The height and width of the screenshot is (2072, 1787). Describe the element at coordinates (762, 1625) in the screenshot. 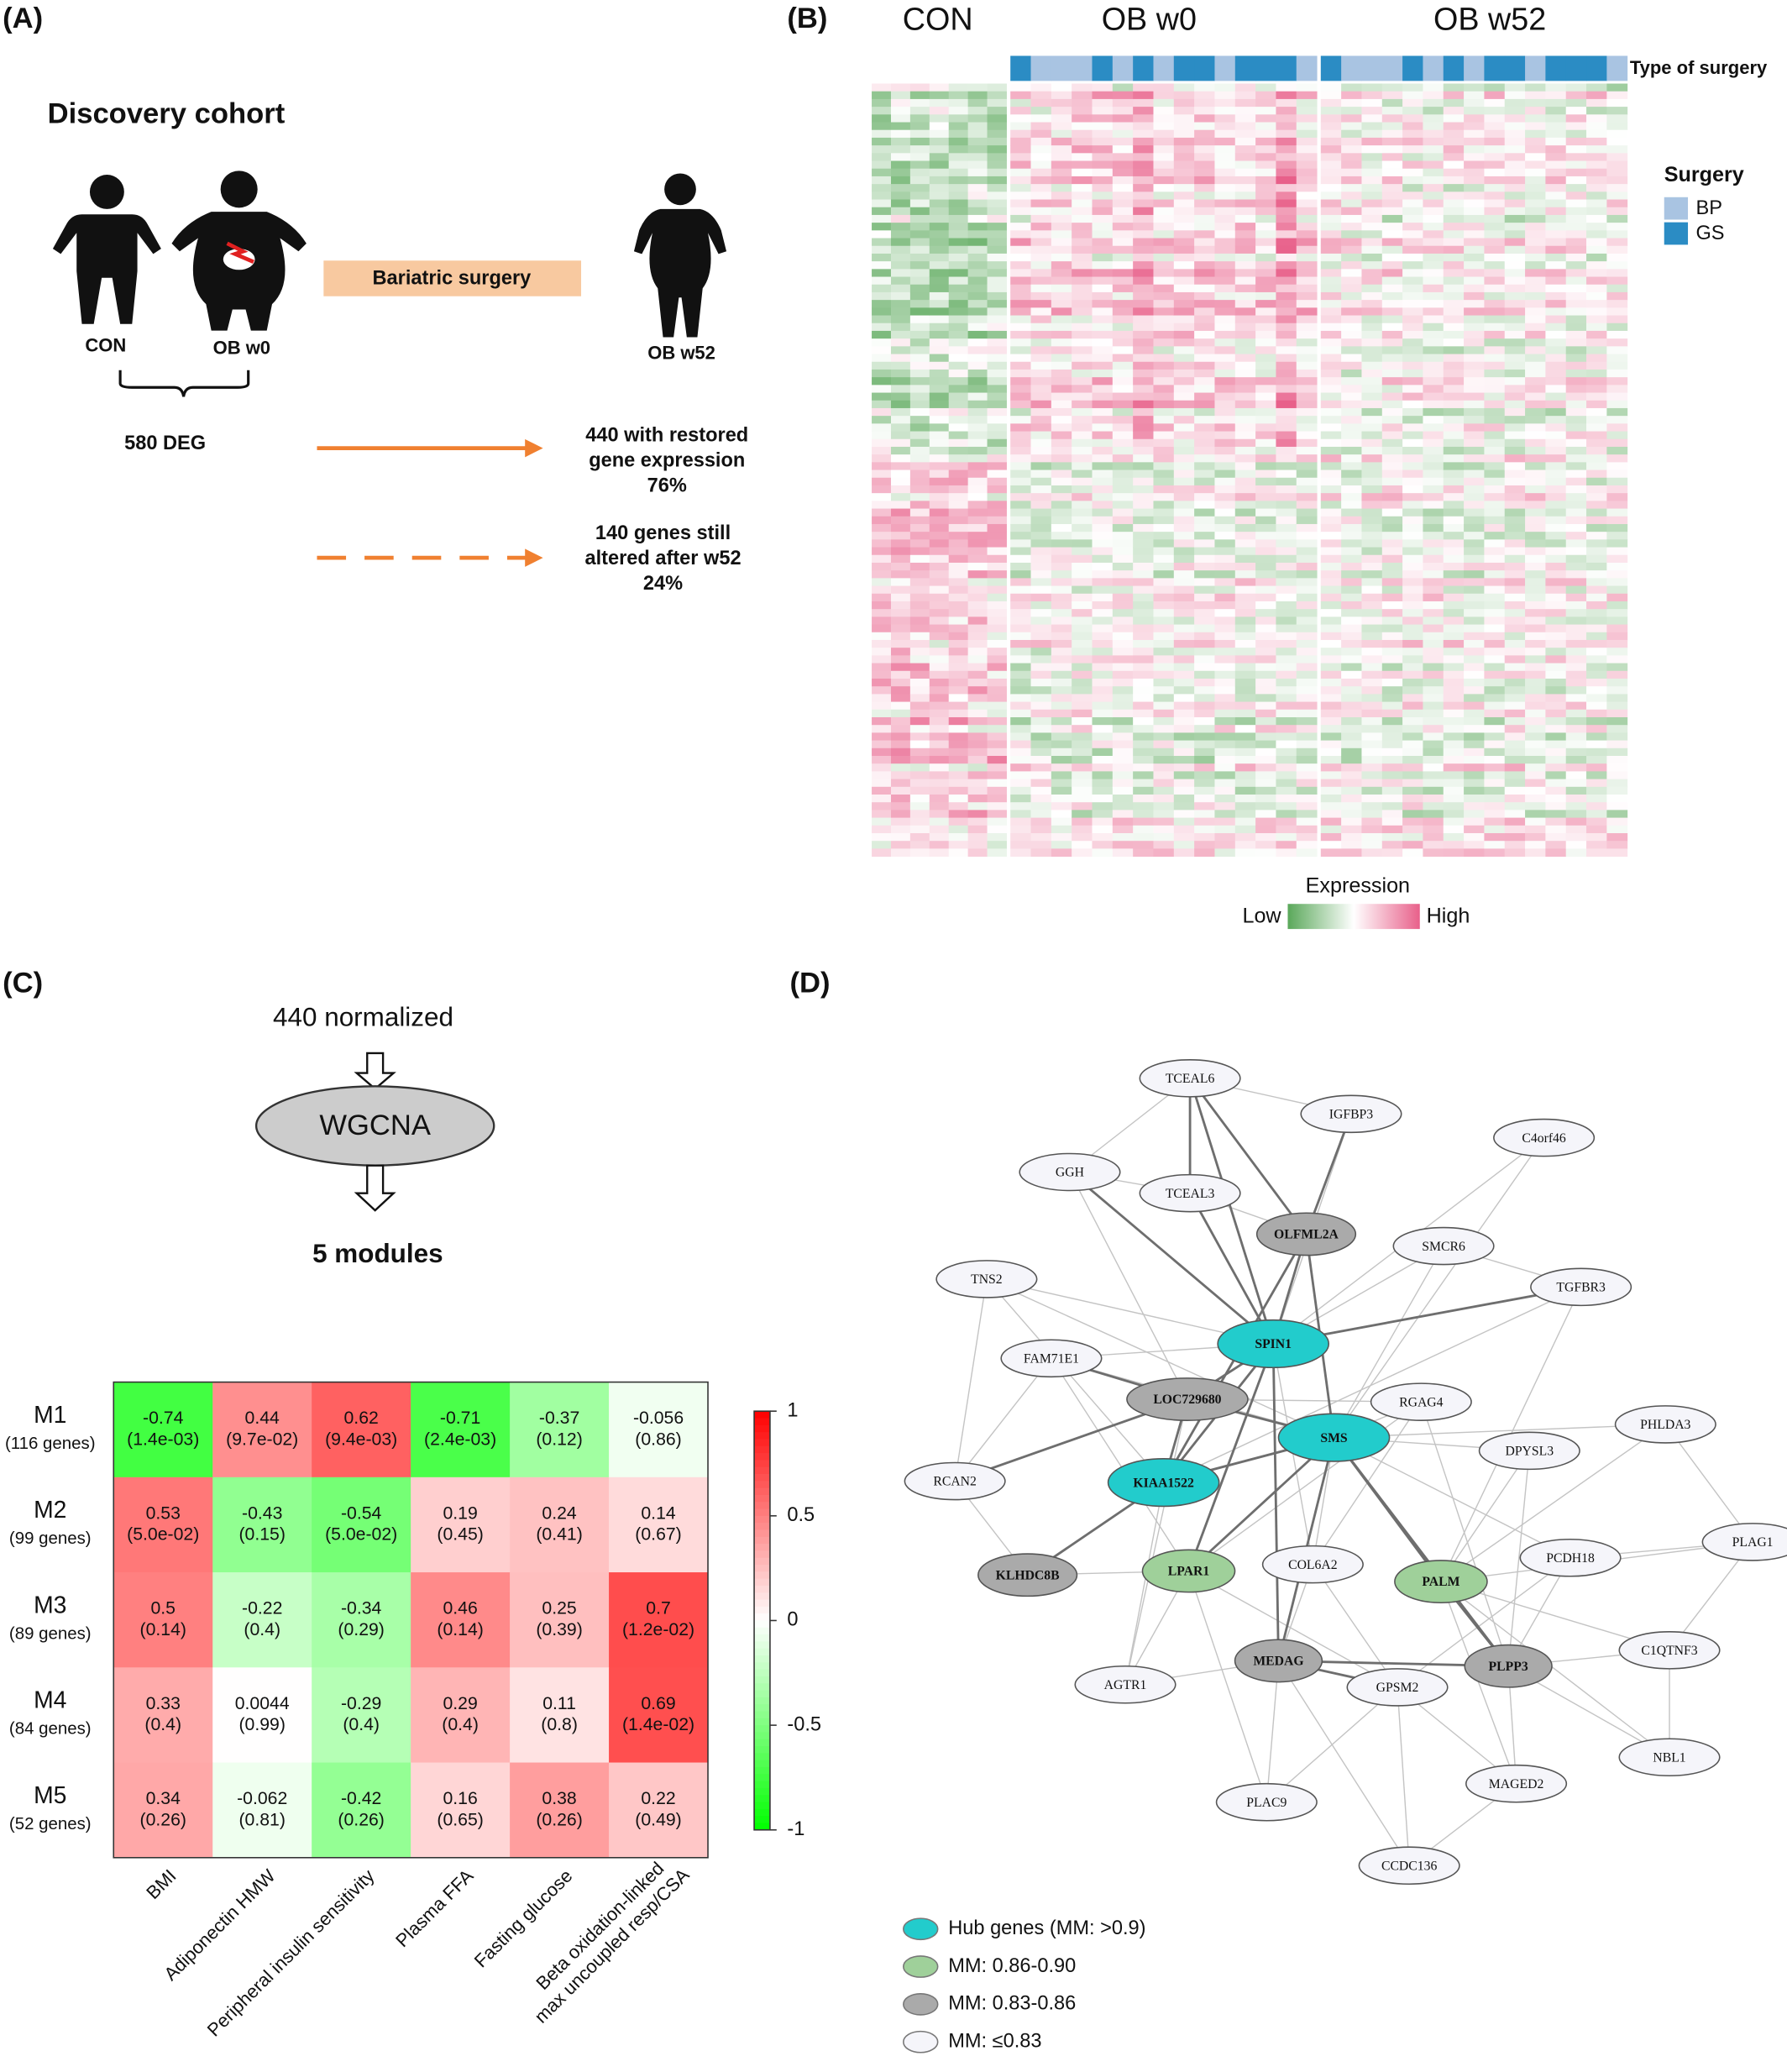

I see `colorbar-segment` at that location.